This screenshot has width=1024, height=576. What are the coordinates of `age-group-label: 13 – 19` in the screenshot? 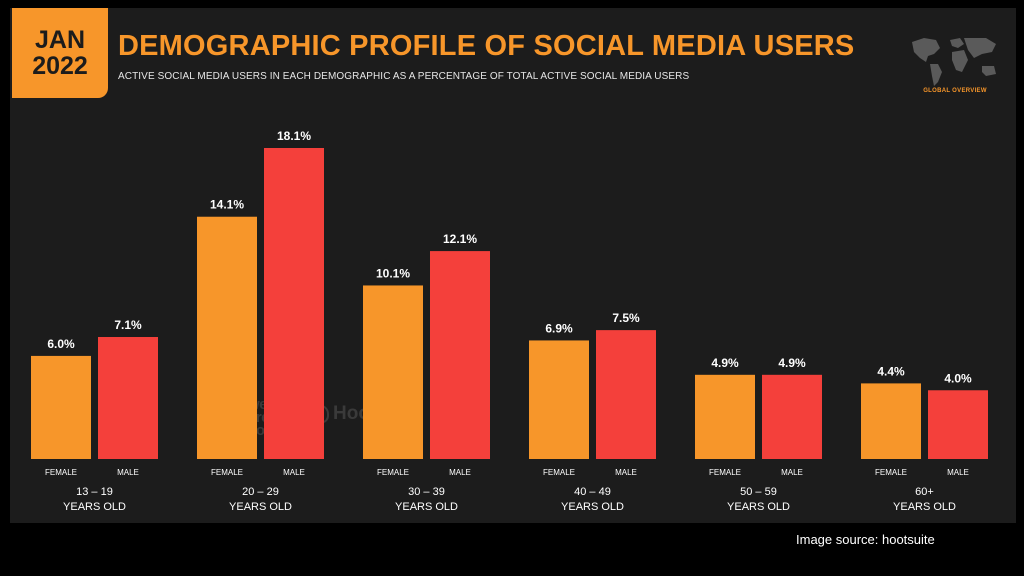 It's located at (94, 492).